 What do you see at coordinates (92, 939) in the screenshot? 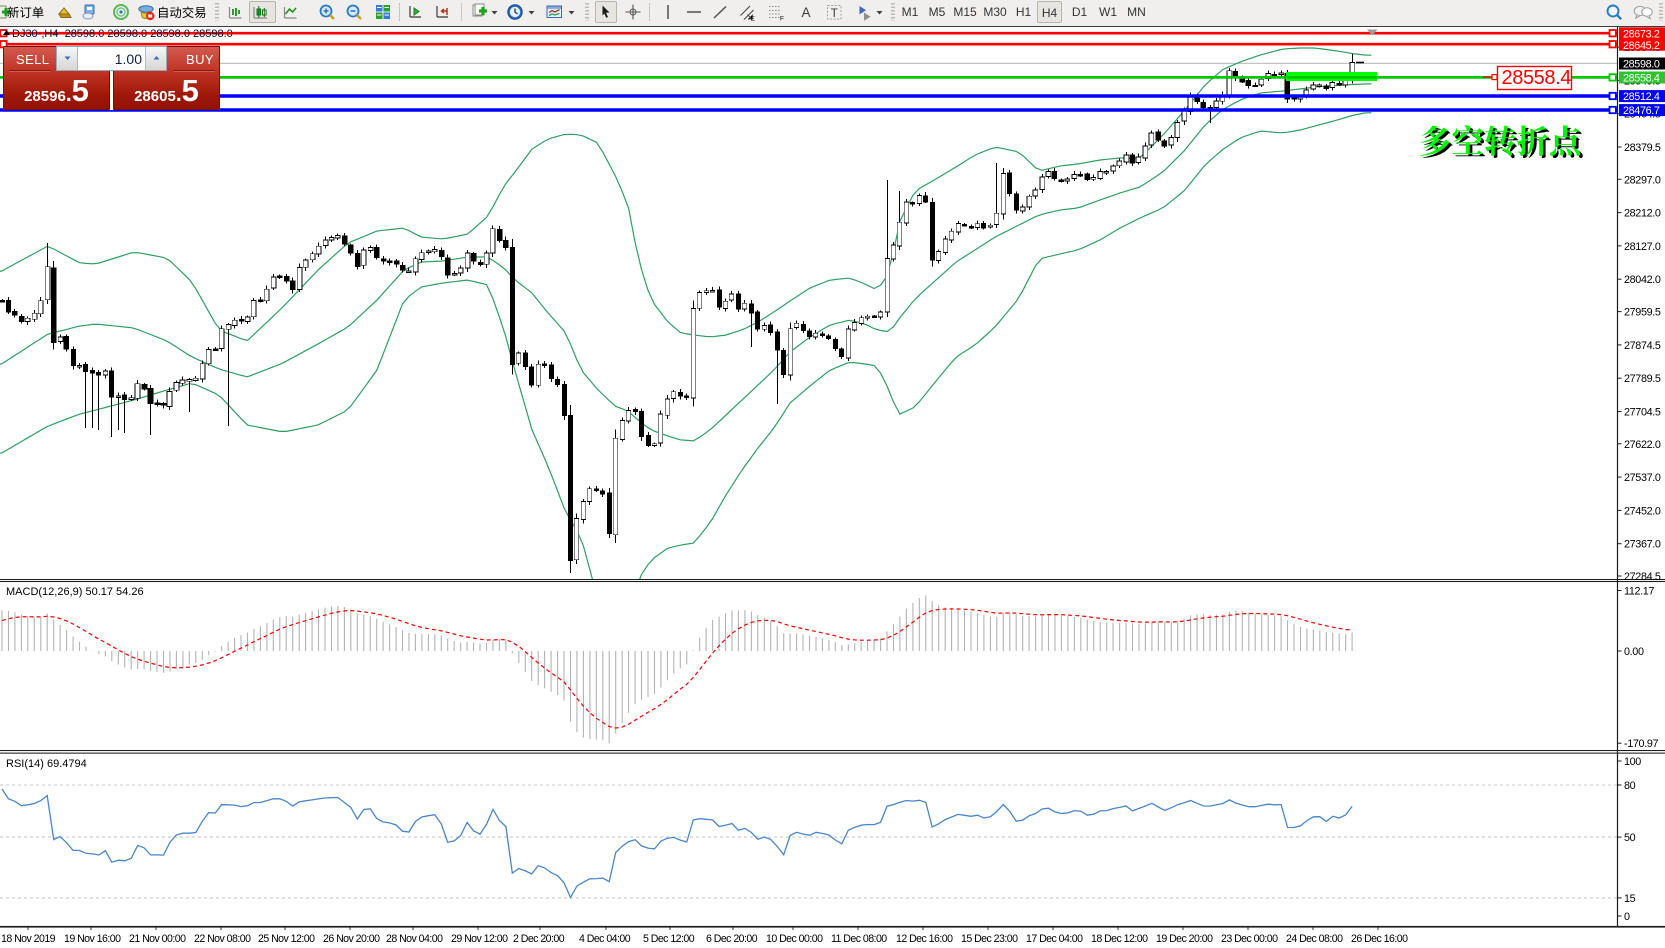
I see `svg-text: 19 Nov 16:00` at bounding box center [92, 939].